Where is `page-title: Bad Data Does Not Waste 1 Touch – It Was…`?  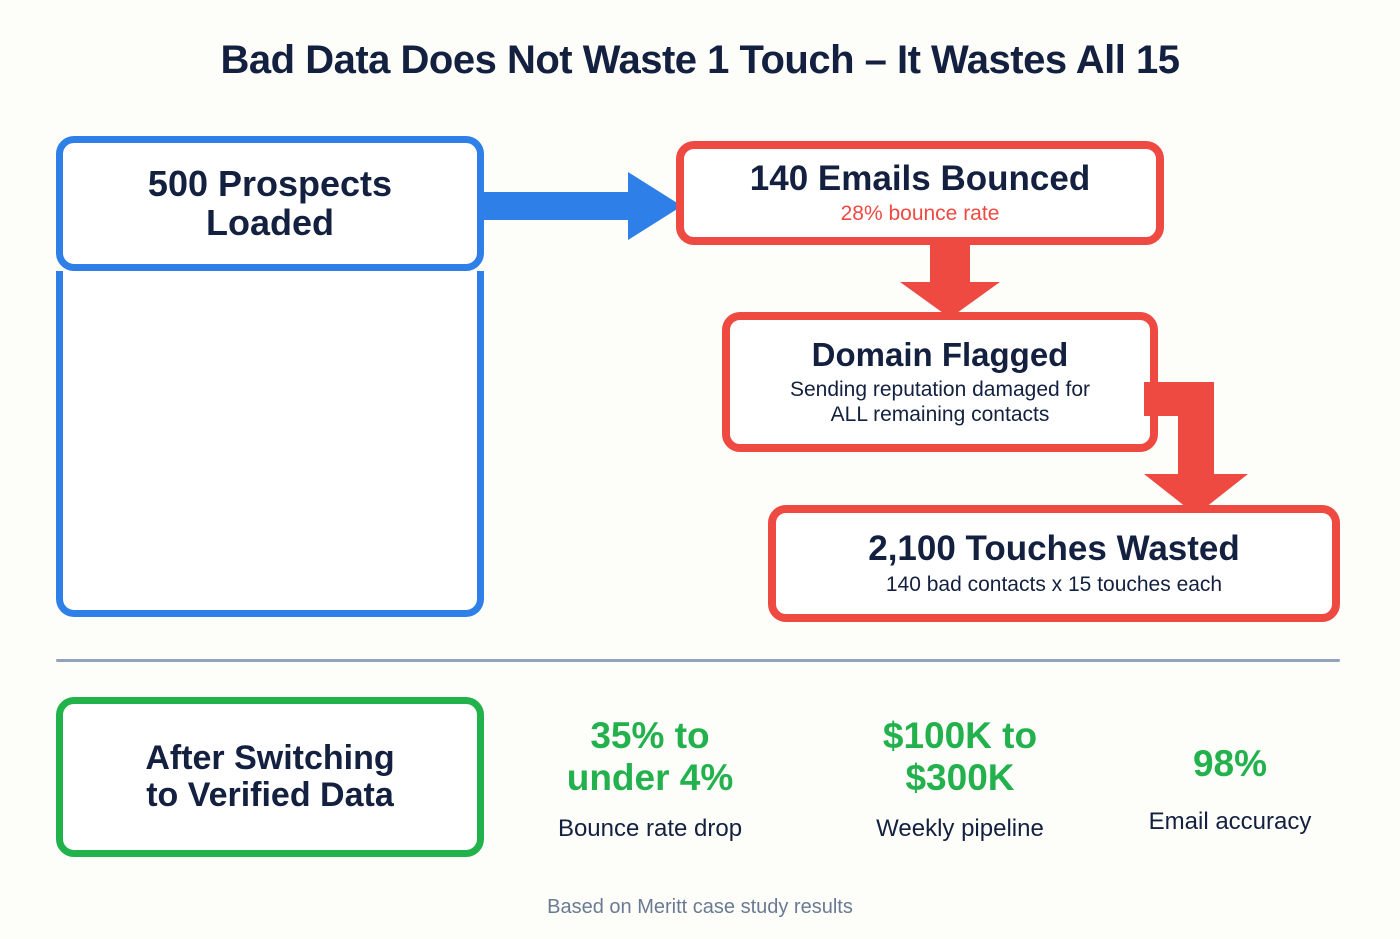
page-title: Bad Data Does Not Waste 1 Touch – It Was… is located at coordinates (700, 60).